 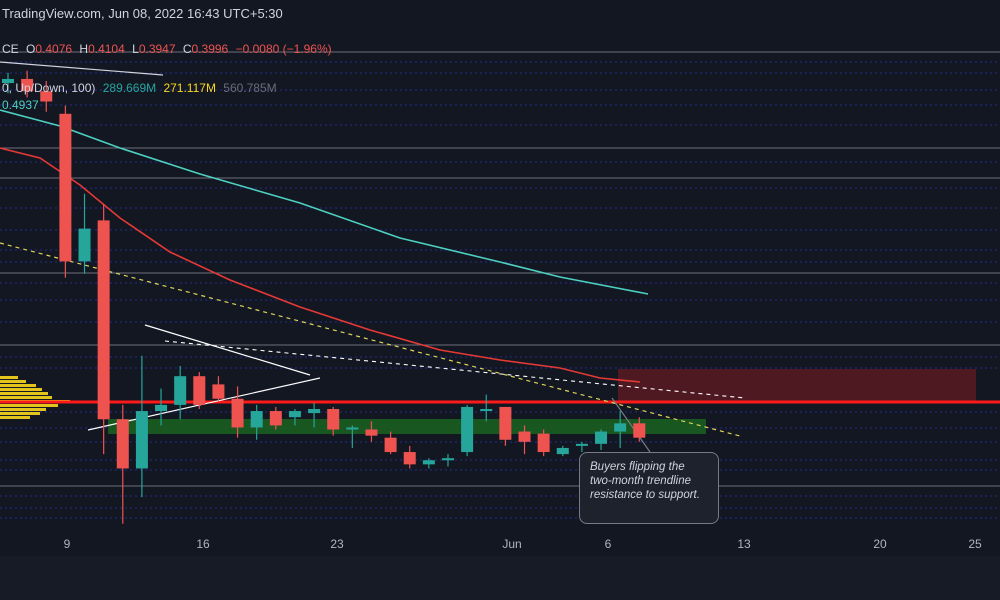 I want to click on bottom-toolbar, so click(x=500, y=578).